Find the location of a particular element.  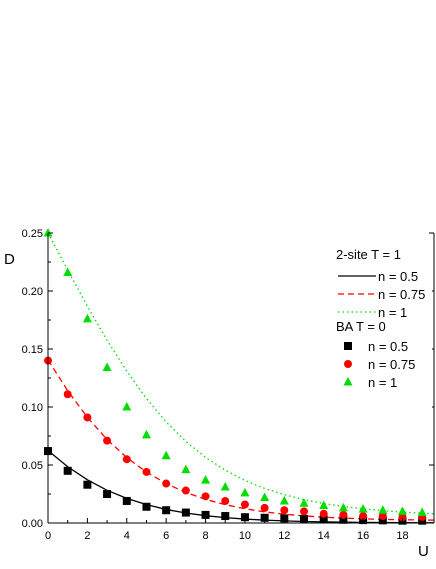

y-axis-label: D is located at coordinates (9, 259).